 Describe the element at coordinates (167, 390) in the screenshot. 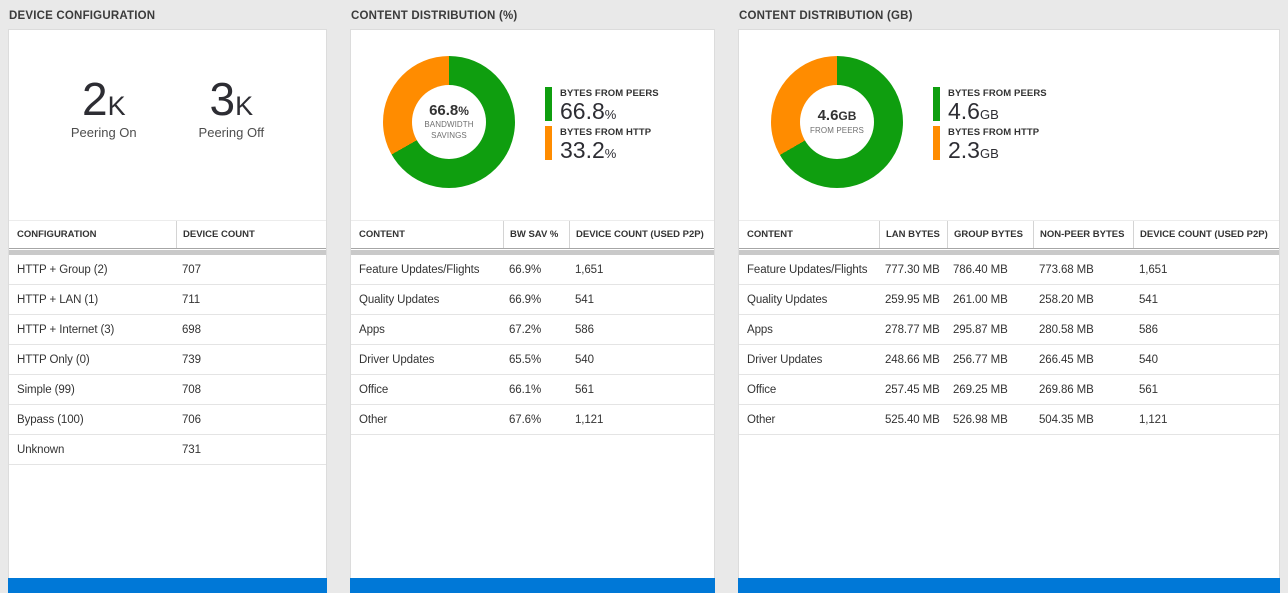

I see `table-row: Simple (99) 708` at that location.